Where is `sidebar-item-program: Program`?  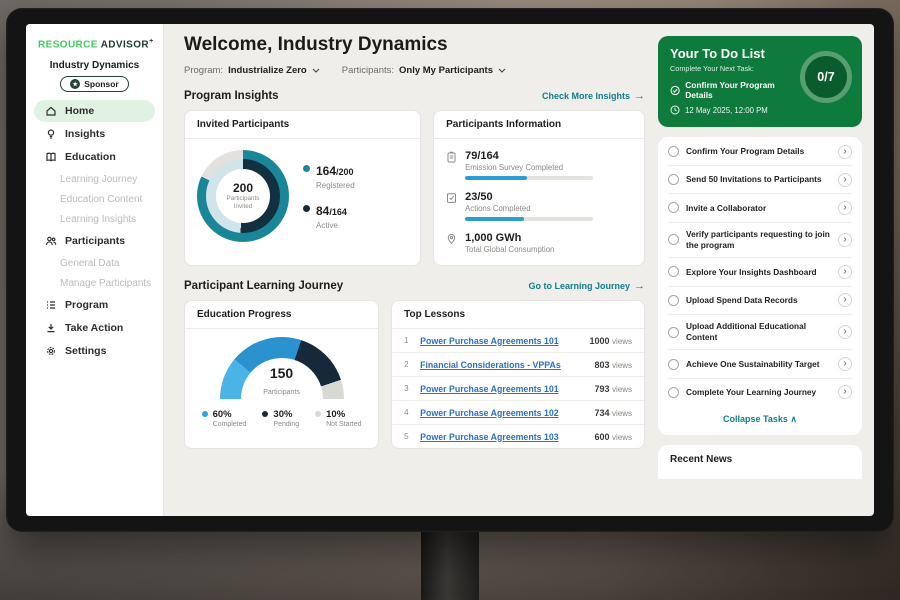 sidebar-item-program: Program is located at coordinates (94, 305).